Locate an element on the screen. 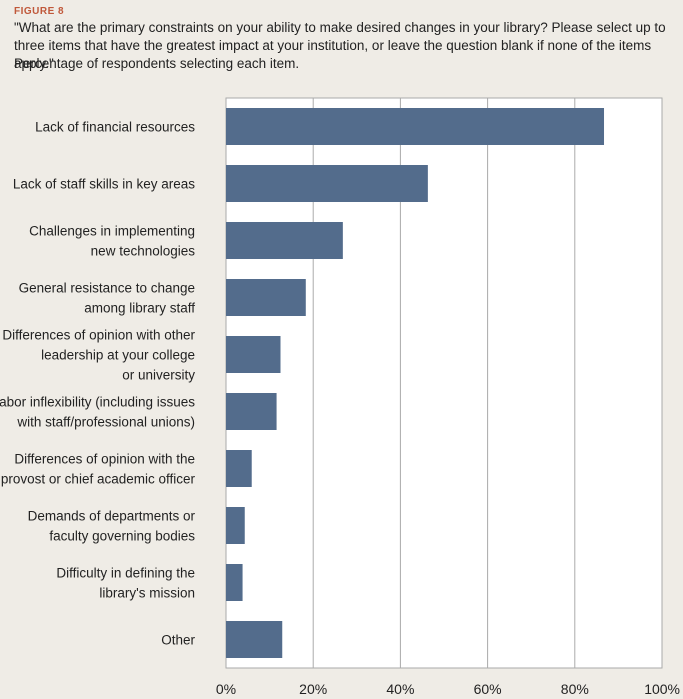 Image resolution: width=683 pixels, height=699 pixels. x-tick-label: 80% is located at coordinates (575, 689).